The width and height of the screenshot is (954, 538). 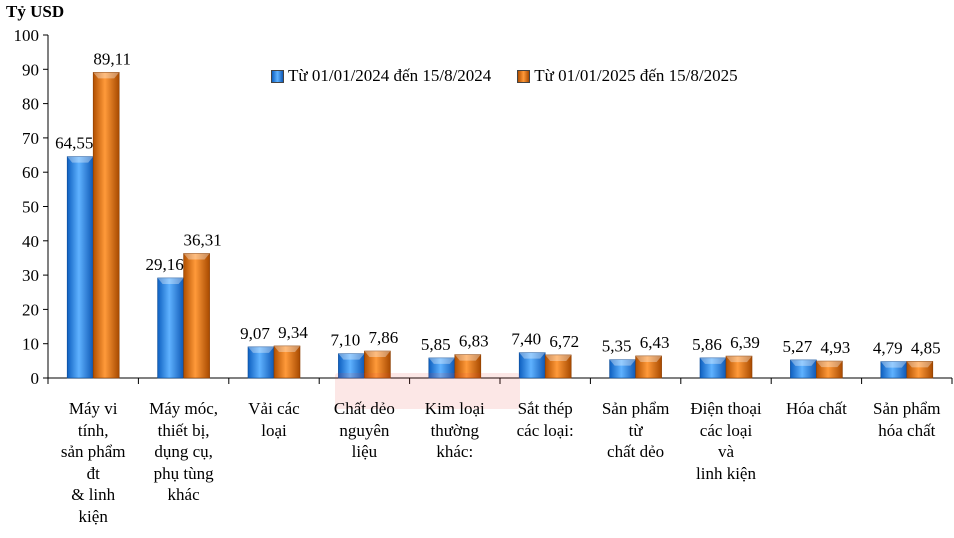 What do you see at coordinates (30, 344) in the screenshot?
I see `y-tick-label: 10` at bounding box center [30, 344].